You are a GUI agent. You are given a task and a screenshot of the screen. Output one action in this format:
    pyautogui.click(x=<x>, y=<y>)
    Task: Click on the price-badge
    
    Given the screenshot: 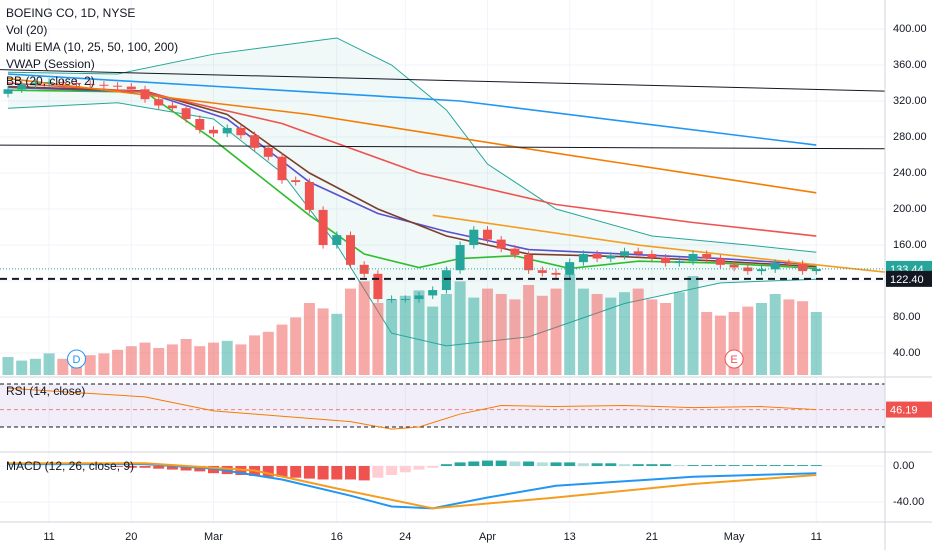 What is the action you would take?
    pyautogui.click(x=909, y=278)
    